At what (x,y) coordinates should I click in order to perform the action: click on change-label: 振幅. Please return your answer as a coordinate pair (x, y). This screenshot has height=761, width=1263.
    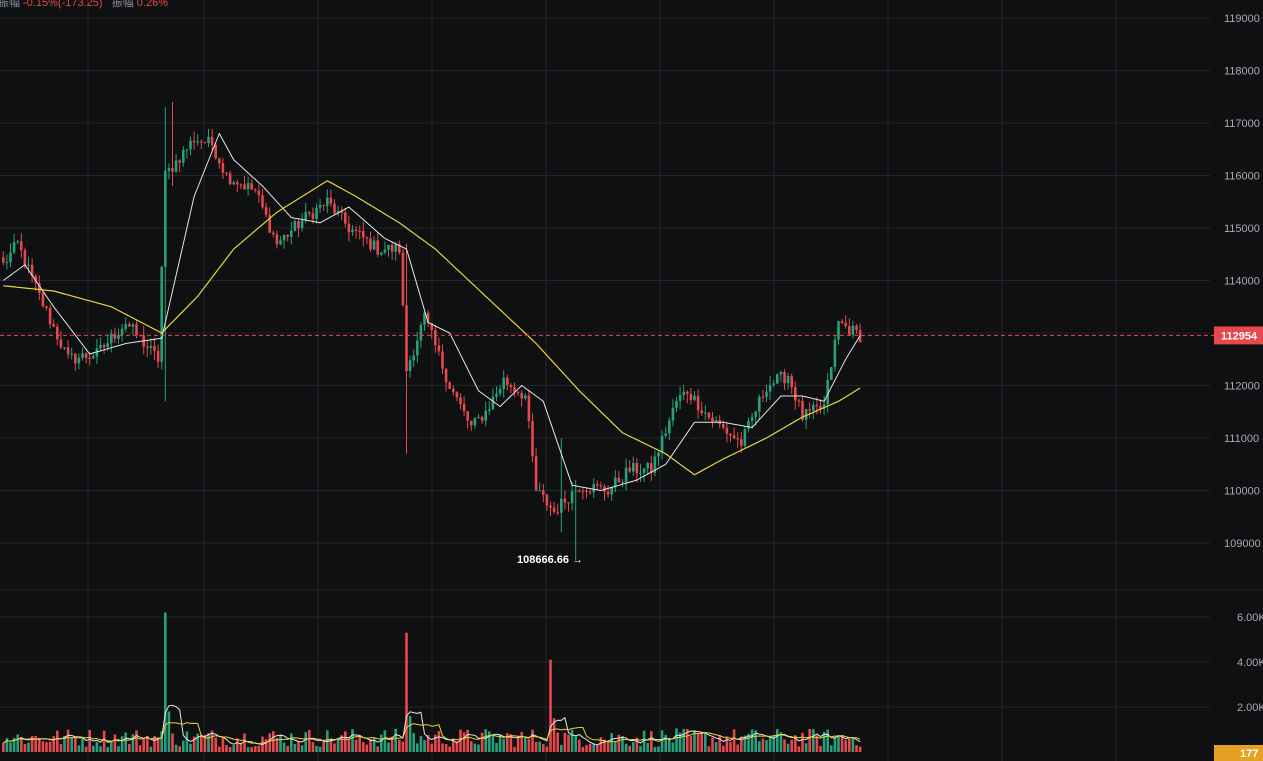
    Looking at the image, I should click on (10, 4).